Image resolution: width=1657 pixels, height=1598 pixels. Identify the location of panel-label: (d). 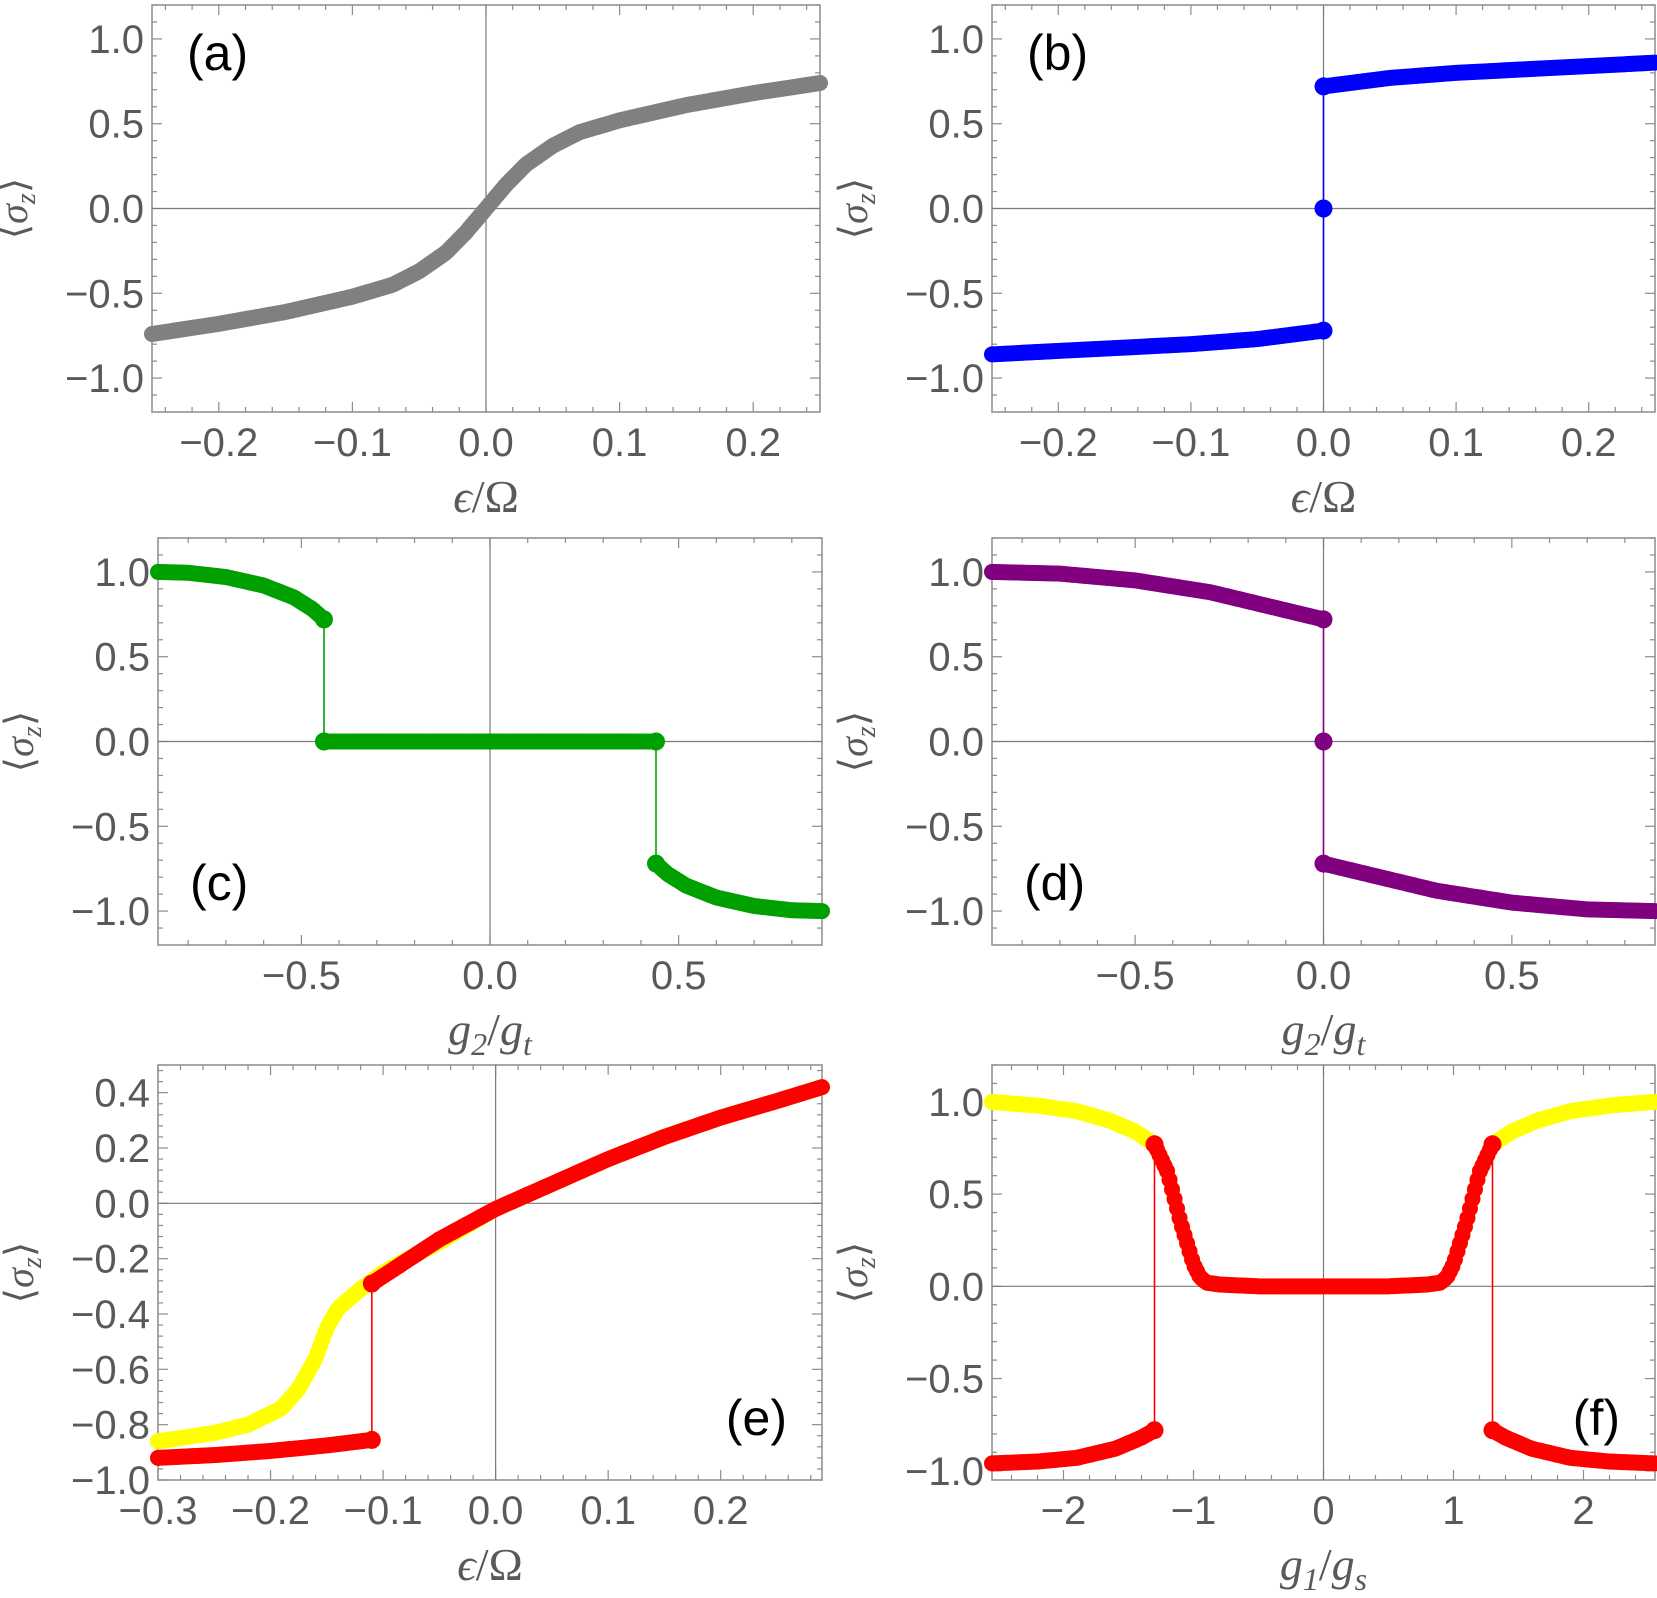
(1054, 883).